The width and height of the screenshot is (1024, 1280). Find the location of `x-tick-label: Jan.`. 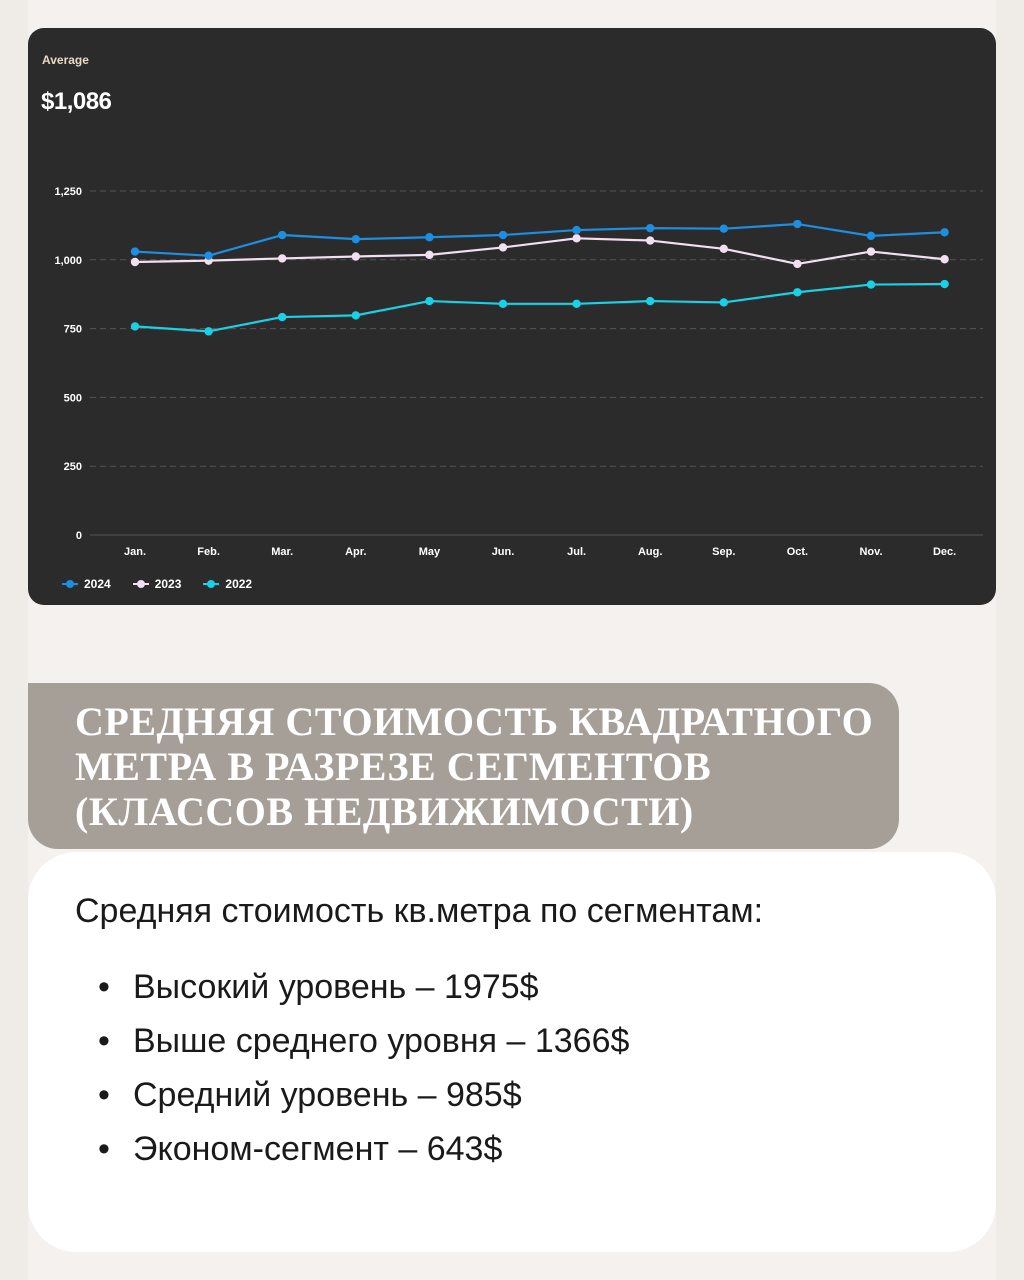

x-tick-label: Jan. is located at coordinates (135, 552).